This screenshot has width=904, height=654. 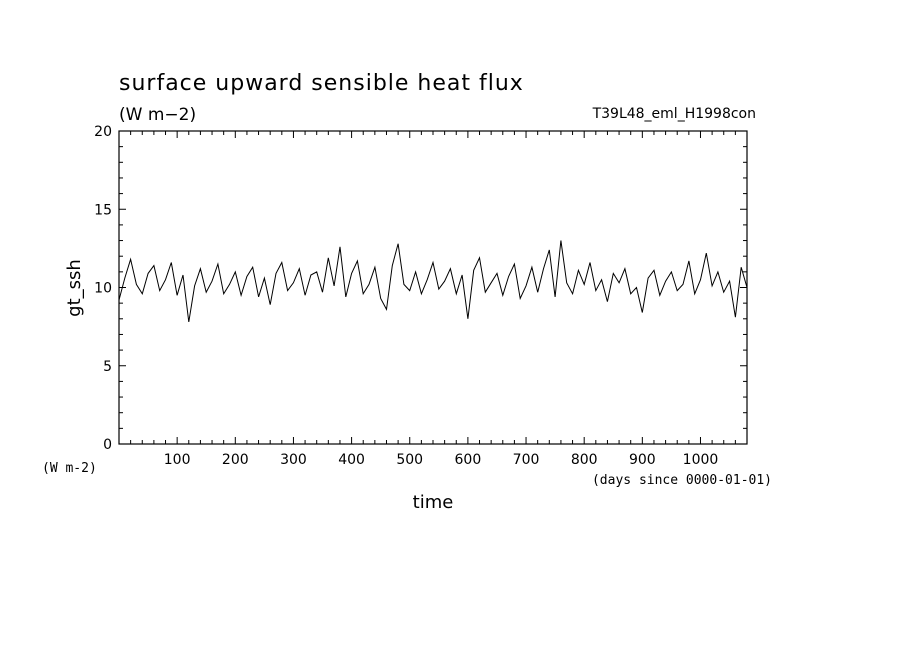 What do you see at coordinates (69, 468) in the screenshot?
I see `y-axis-units: (W m-2)` at bounding box center [69, 468].